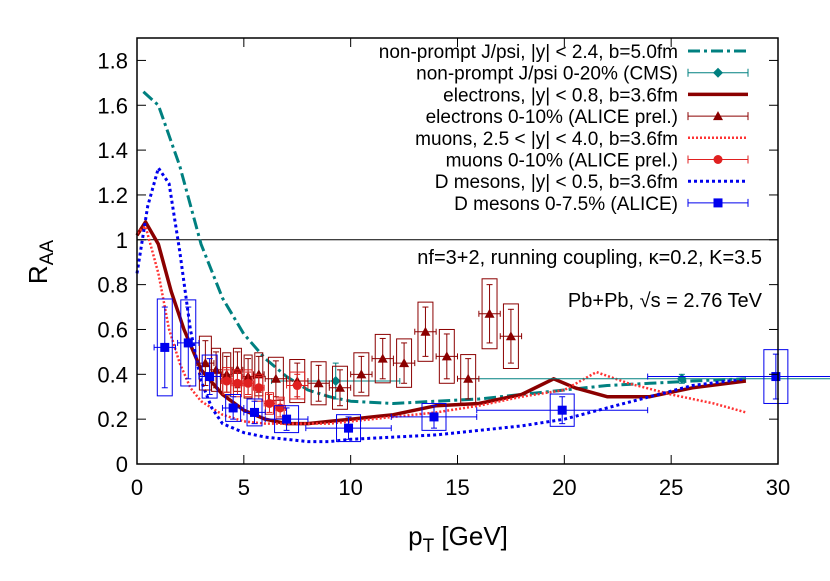  I want to click on x-tick-label-1: 5, so click(244, 487).